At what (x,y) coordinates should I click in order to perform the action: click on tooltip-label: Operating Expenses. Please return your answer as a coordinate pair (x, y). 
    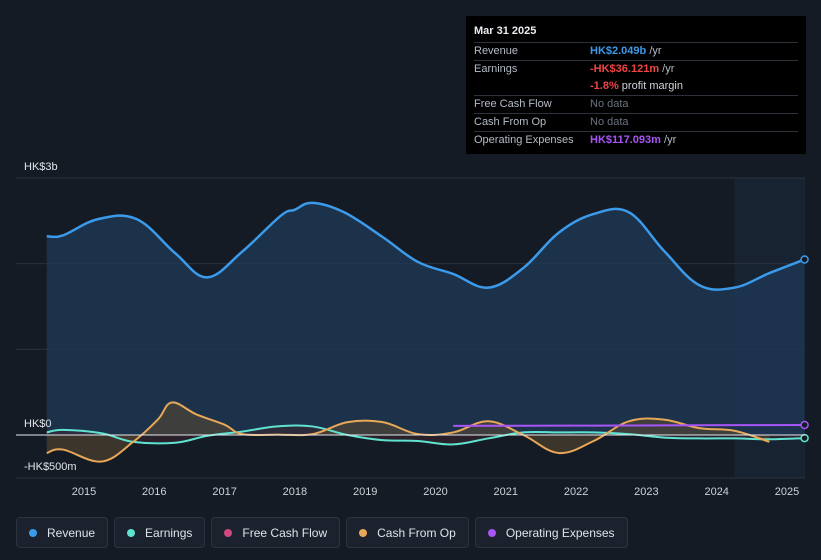
    Looking at the image, I should click on (524, 140).